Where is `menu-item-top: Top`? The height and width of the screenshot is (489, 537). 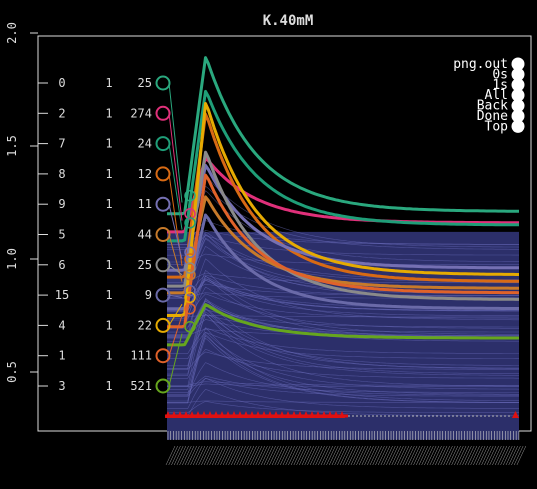
menu-item-top: Top is located at coordinates (505, 126).